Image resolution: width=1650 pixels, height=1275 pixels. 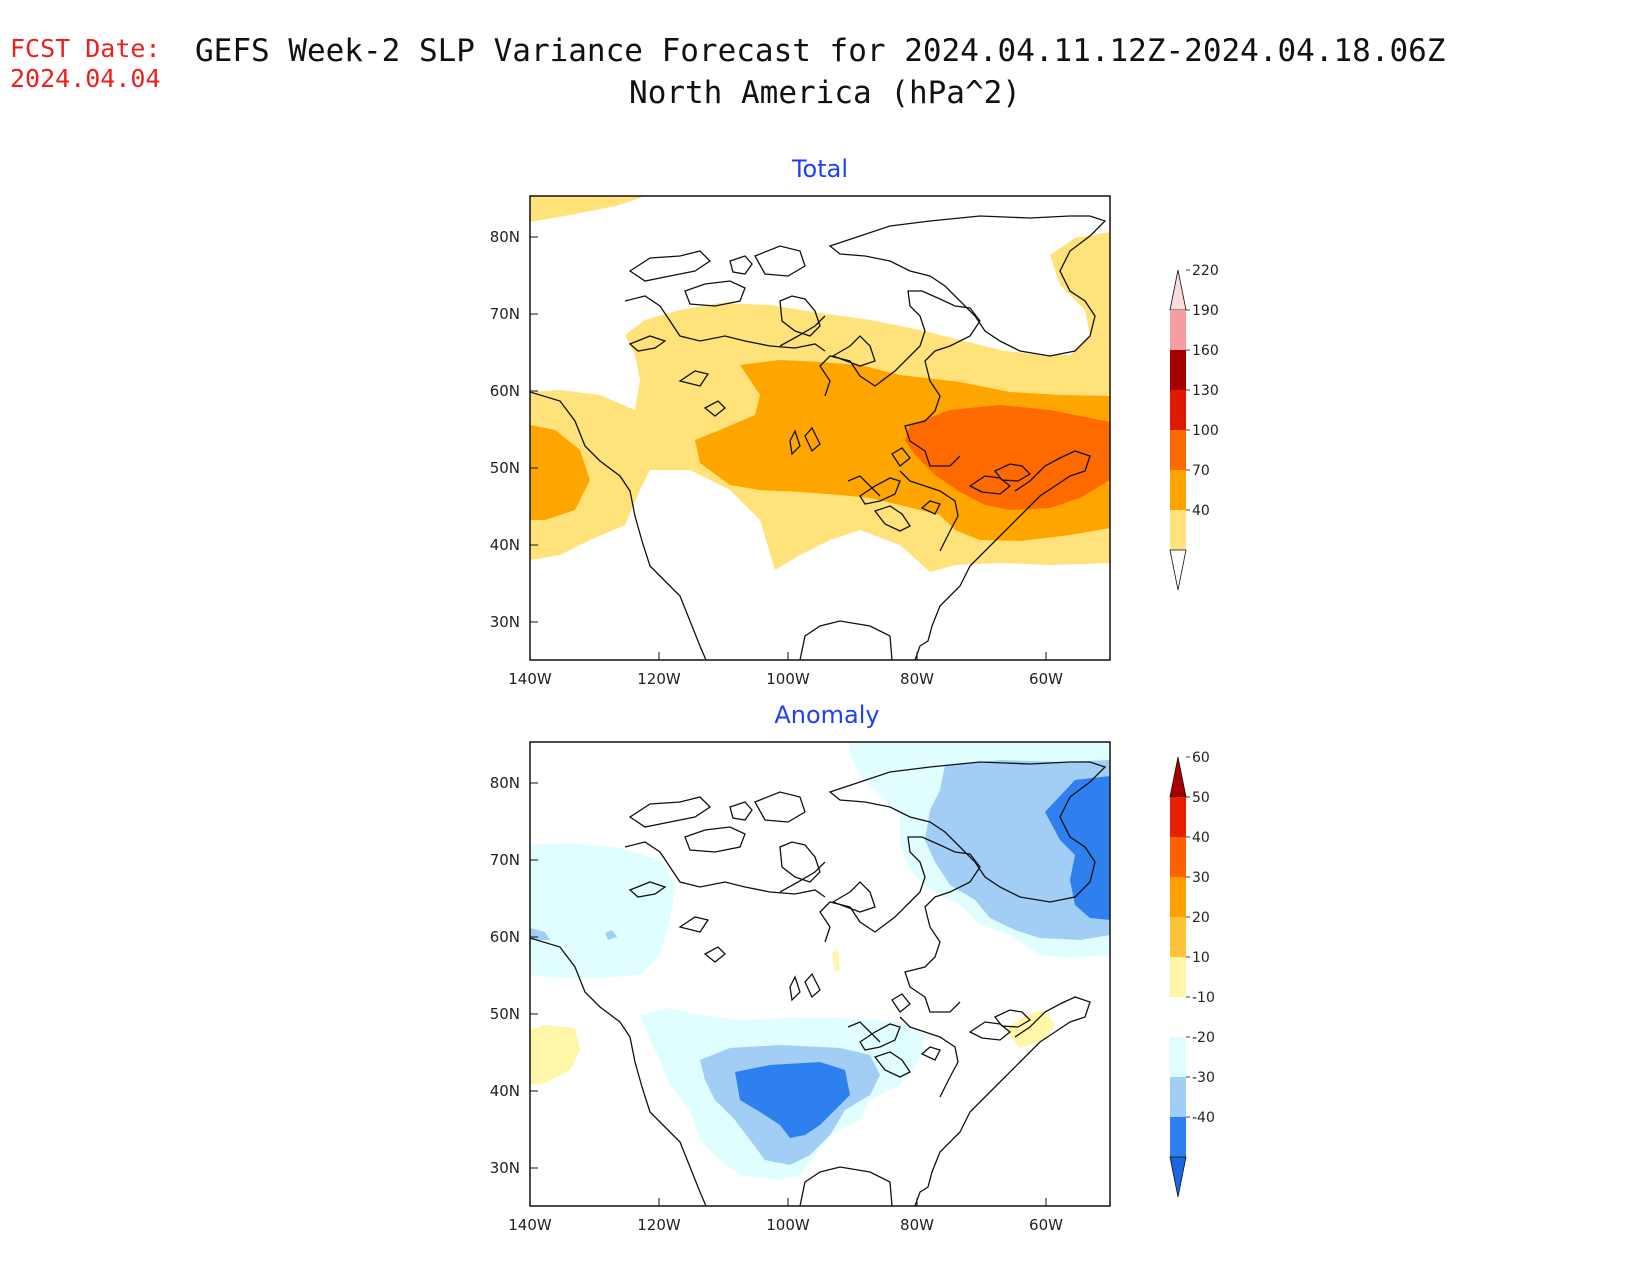 What do you see at coordinates (826, 715) in the screenshot?
I see `panel-anomaly-title: Anomaly` at bounding box center [826, 715].